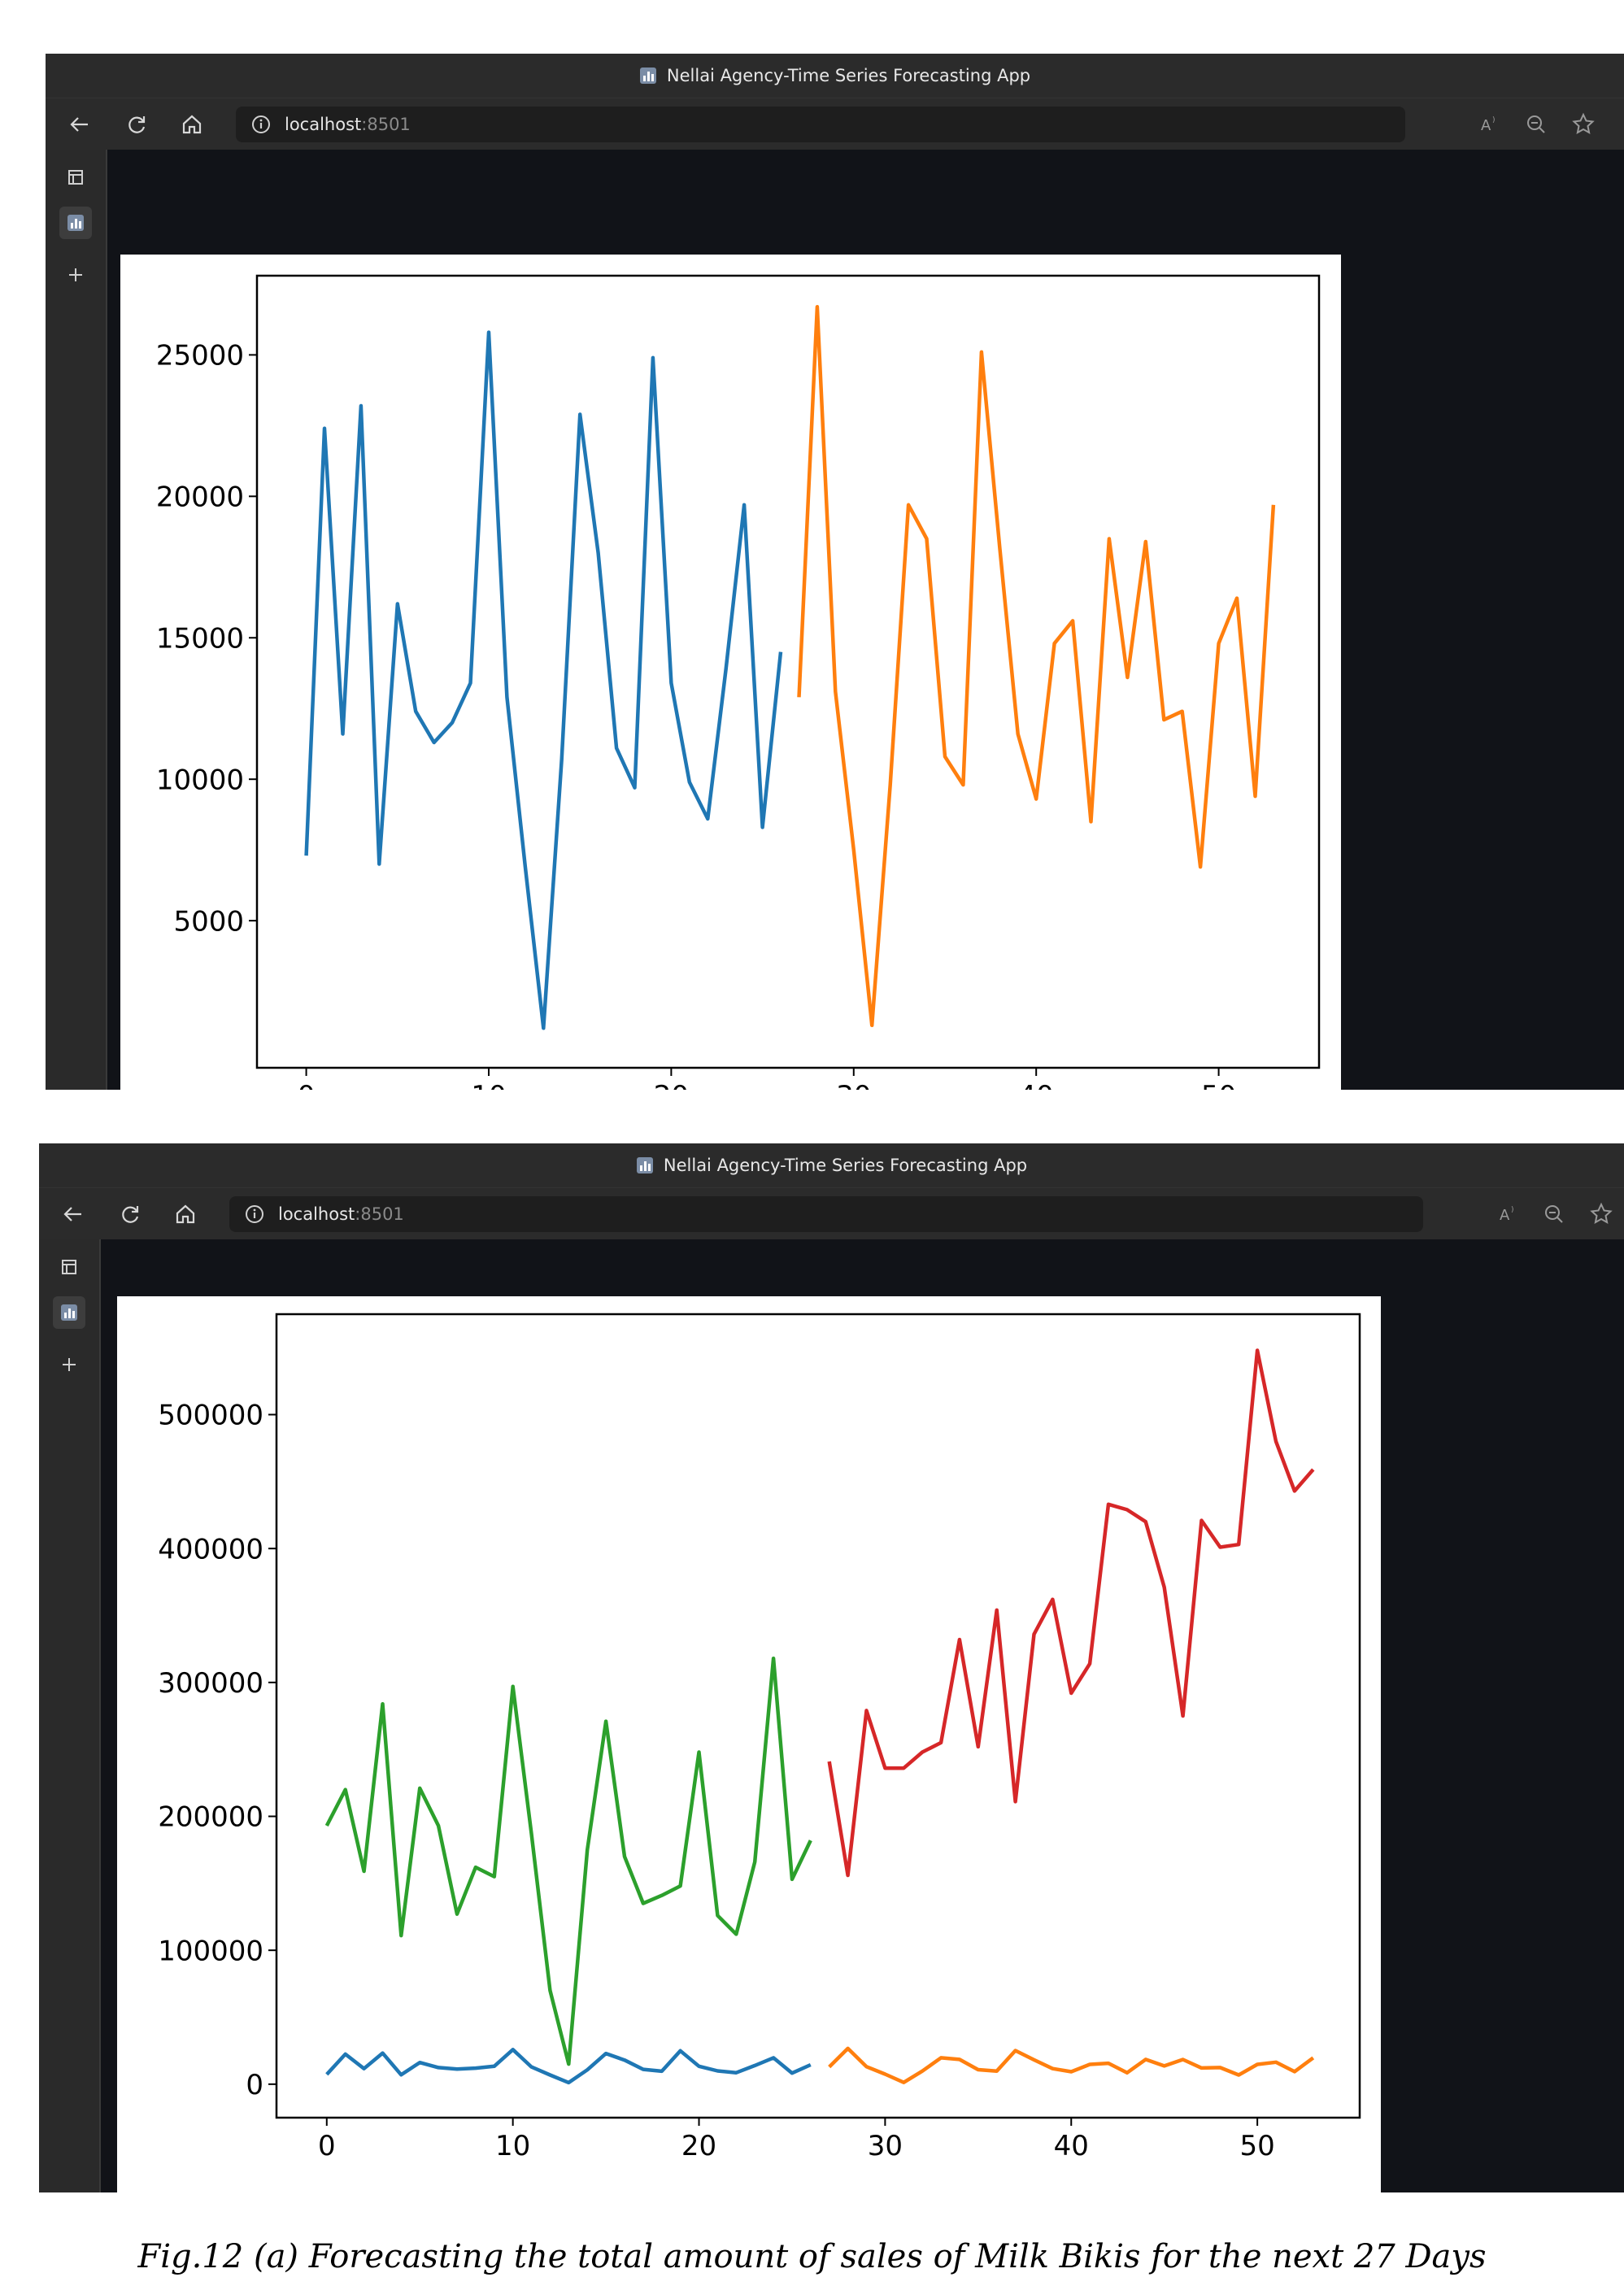  I want to click on y-tick-label: 100000, so click(211, 1951).